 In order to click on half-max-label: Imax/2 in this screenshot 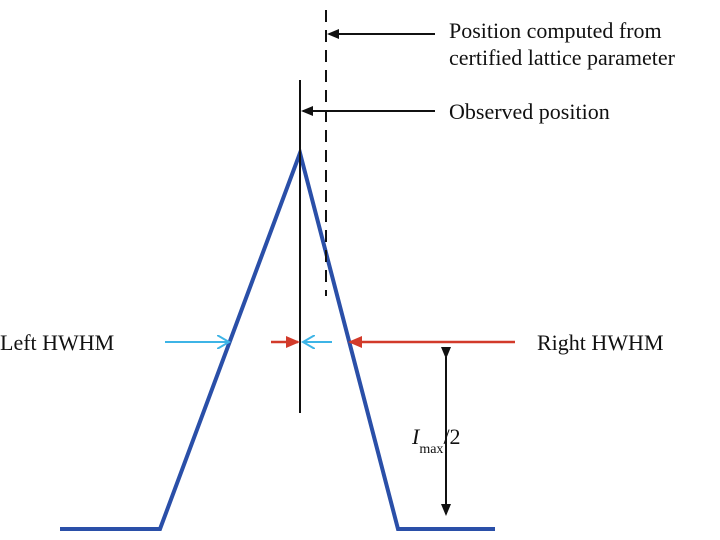, I will do `click(436, 440)`.